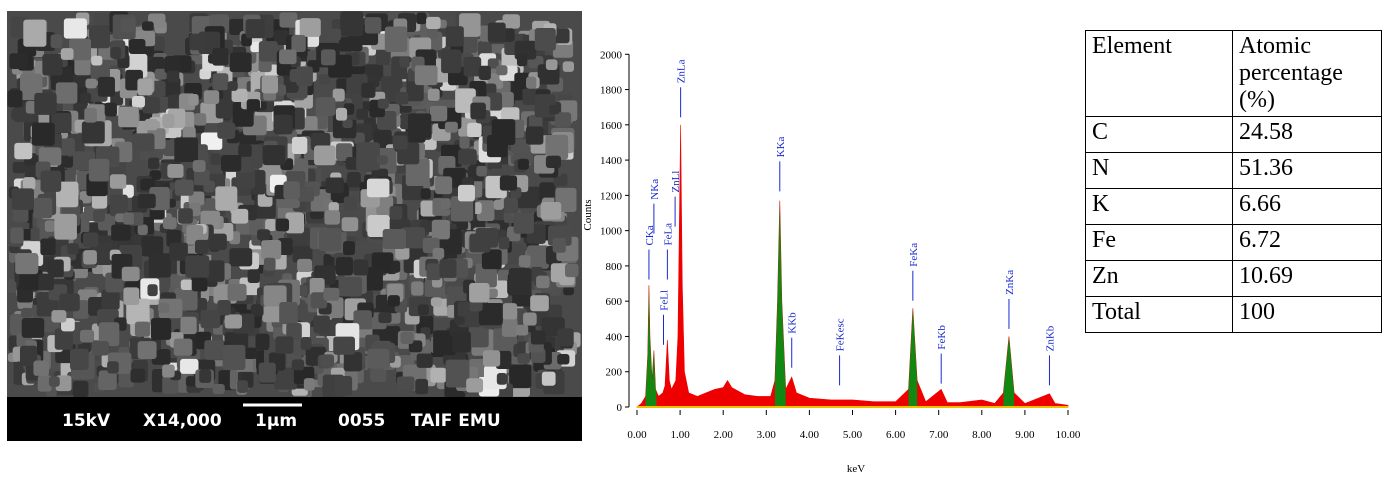 The width and height of the screenshot is (1396, 477). I want to click on table-row: Element Atomic percentage (%), so click(1233, 73).